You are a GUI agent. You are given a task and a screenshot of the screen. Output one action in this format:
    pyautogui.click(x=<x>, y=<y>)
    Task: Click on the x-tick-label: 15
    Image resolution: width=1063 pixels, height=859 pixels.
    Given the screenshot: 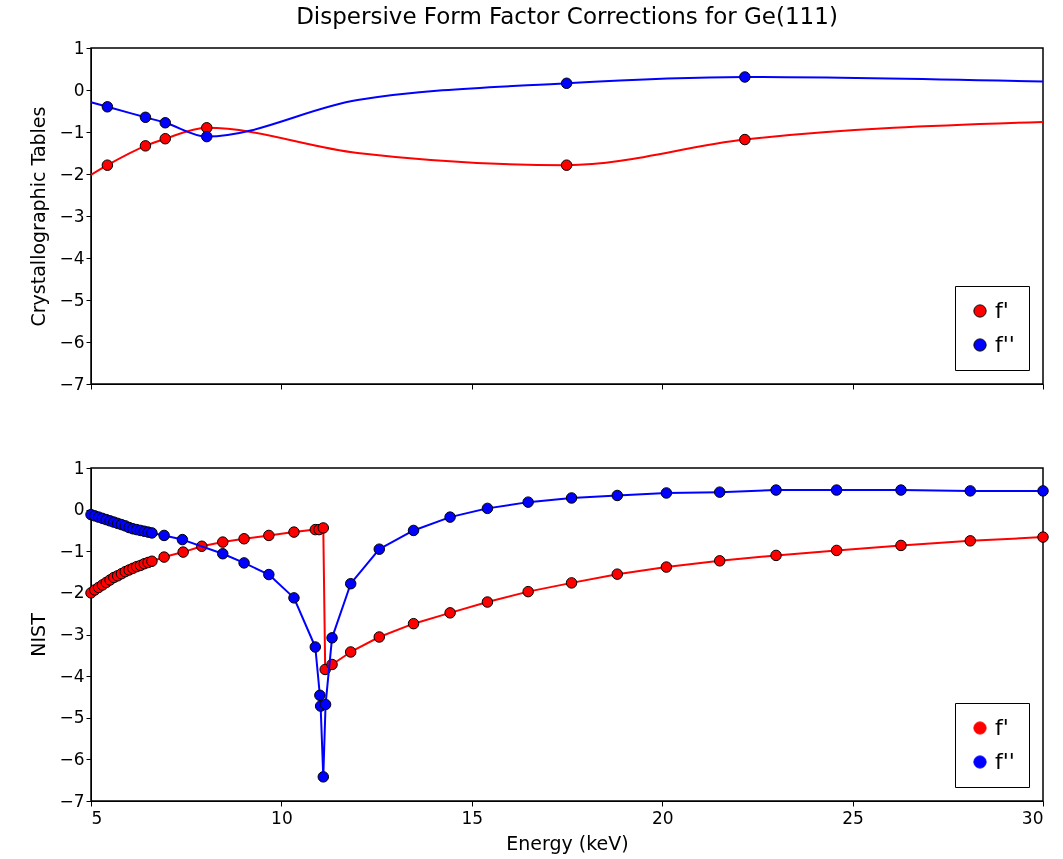 What is the action you would take?
    pyautogui.click(x=472, y=817)
    